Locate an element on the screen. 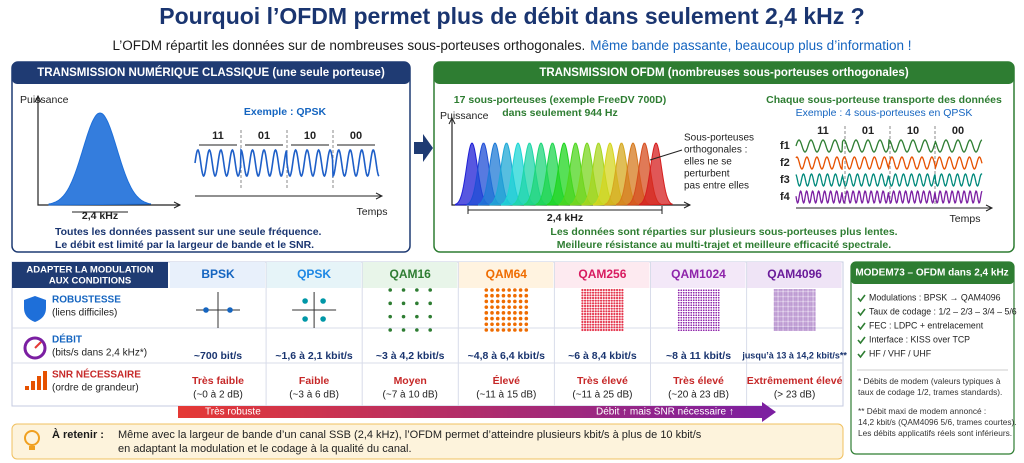 The width and height of the screenshot is (1024, 463). label: QAM64 is located at coordinates (507, 274).